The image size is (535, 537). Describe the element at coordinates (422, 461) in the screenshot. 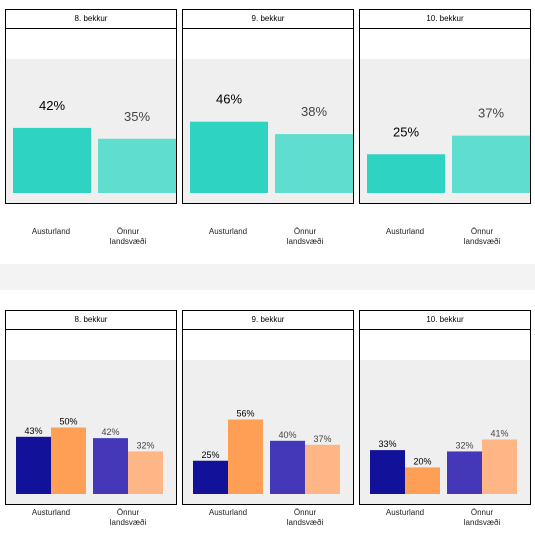

I see `data-label: 20%` at that location.